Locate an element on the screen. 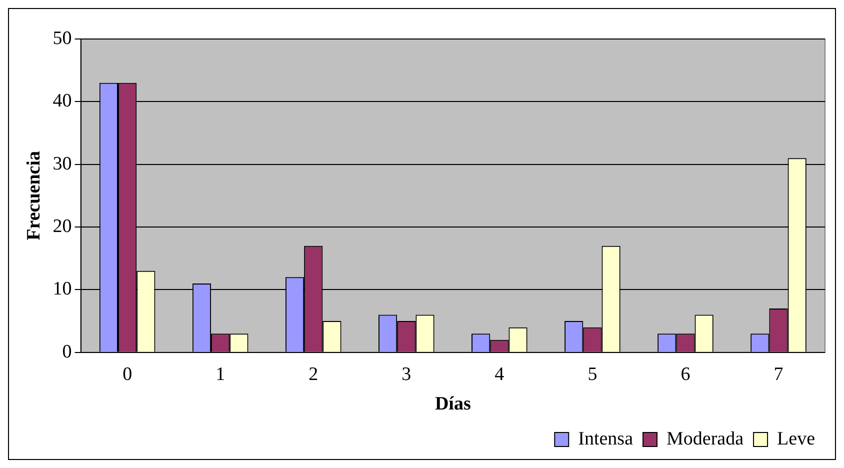 The height and width of the screenshot is (468, 844). x-tick-label: 6 is located at coordinates (685, 374).